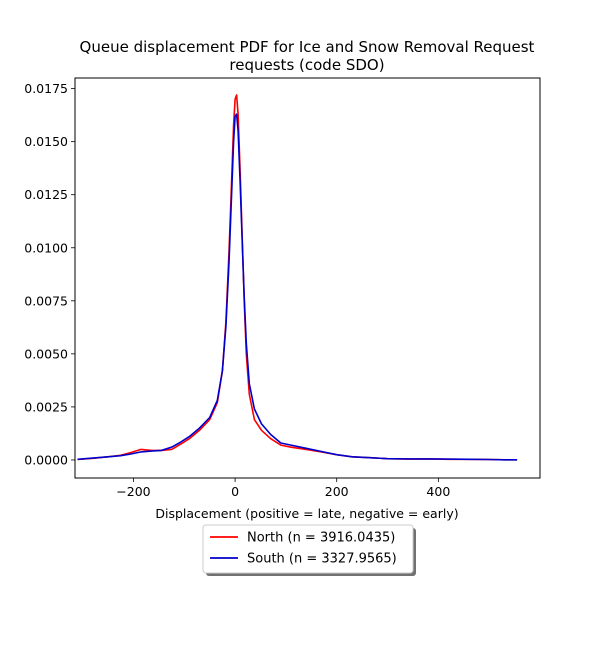 Image resolution: width=600 pixels, height=650 pixels. What do you see at coordinates (46, 88) in the screenshot?
I see `y-tick-label: 0.0175` at bounding box center [46, 88].